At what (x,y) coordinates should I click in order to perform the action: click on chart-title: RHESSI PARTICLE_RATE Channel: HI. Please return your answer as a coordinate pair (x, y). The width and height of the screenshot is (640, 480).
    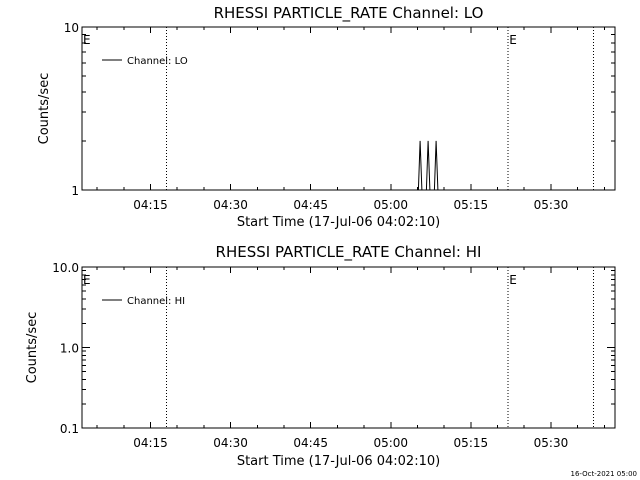
    Looking at the image, I should click on (349, 252).